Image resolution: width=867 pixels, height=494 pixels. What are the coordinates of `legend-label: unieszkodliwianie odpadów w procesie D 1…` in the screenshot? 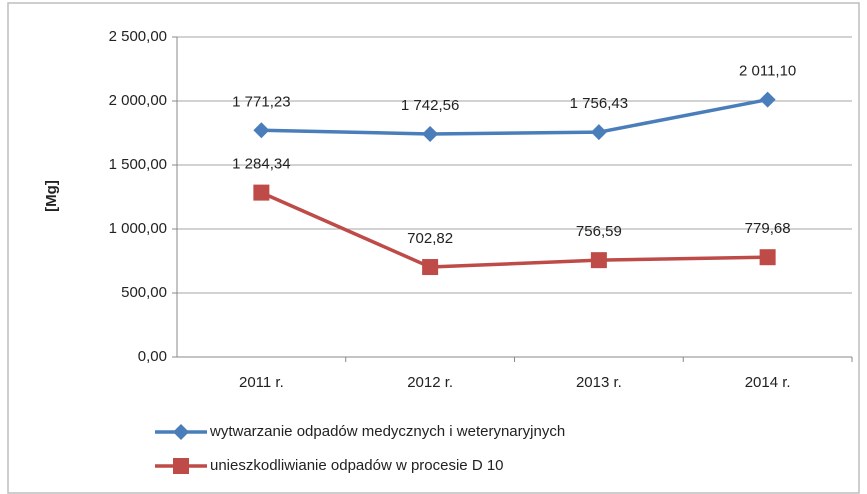 It's located at (357, 465).